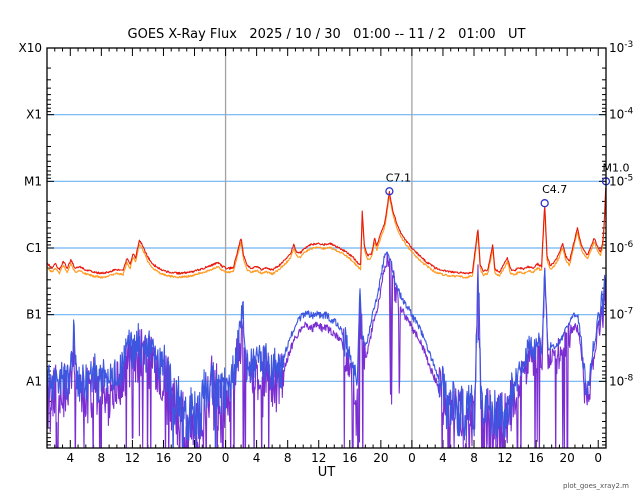 The height and width of the screenshot is (500, 640). What do you see at coordinates (621, 247) in the screenshot?
I see `y-tick-label-right: 10⁻⁶` at bounding box center [621, 247].